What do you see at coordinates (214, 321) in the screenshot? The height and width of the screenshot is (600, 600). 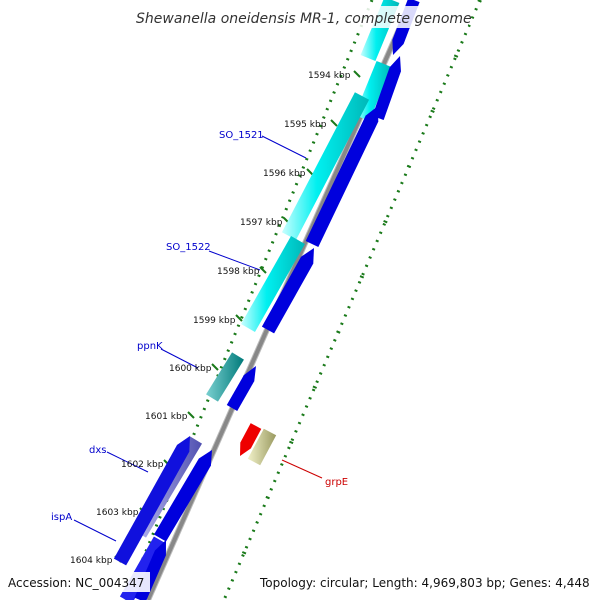 I see `kbp-label-1599: 1599 kbp` at bounding box center [214, 321].